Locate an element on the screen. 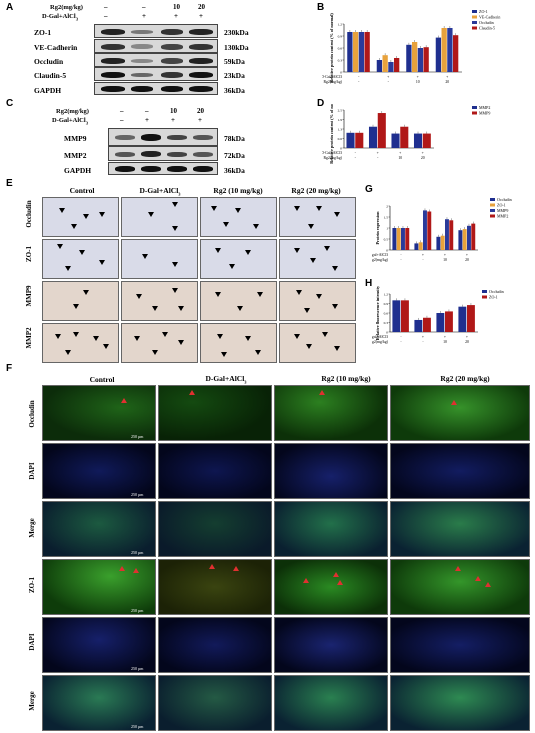 The image size is (535, 733). blot-a-row-zo1: ZO-1 is located at coordinates (43, 32).